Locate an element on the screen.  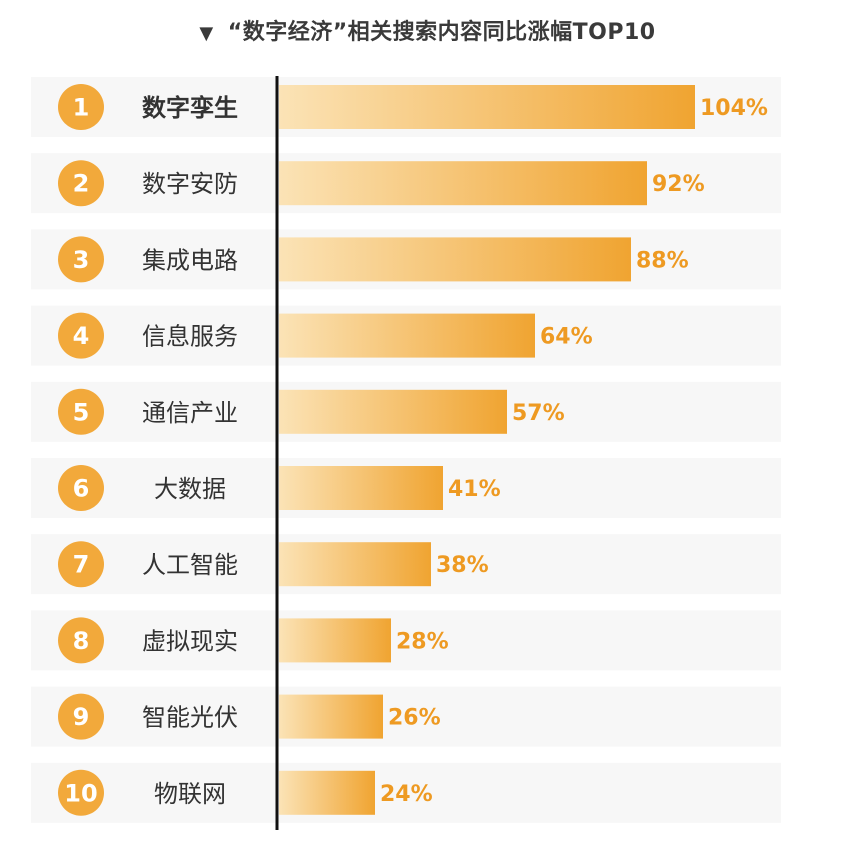
bar-row-6: 6 大数据 41% is located at coordinates (406, 488).